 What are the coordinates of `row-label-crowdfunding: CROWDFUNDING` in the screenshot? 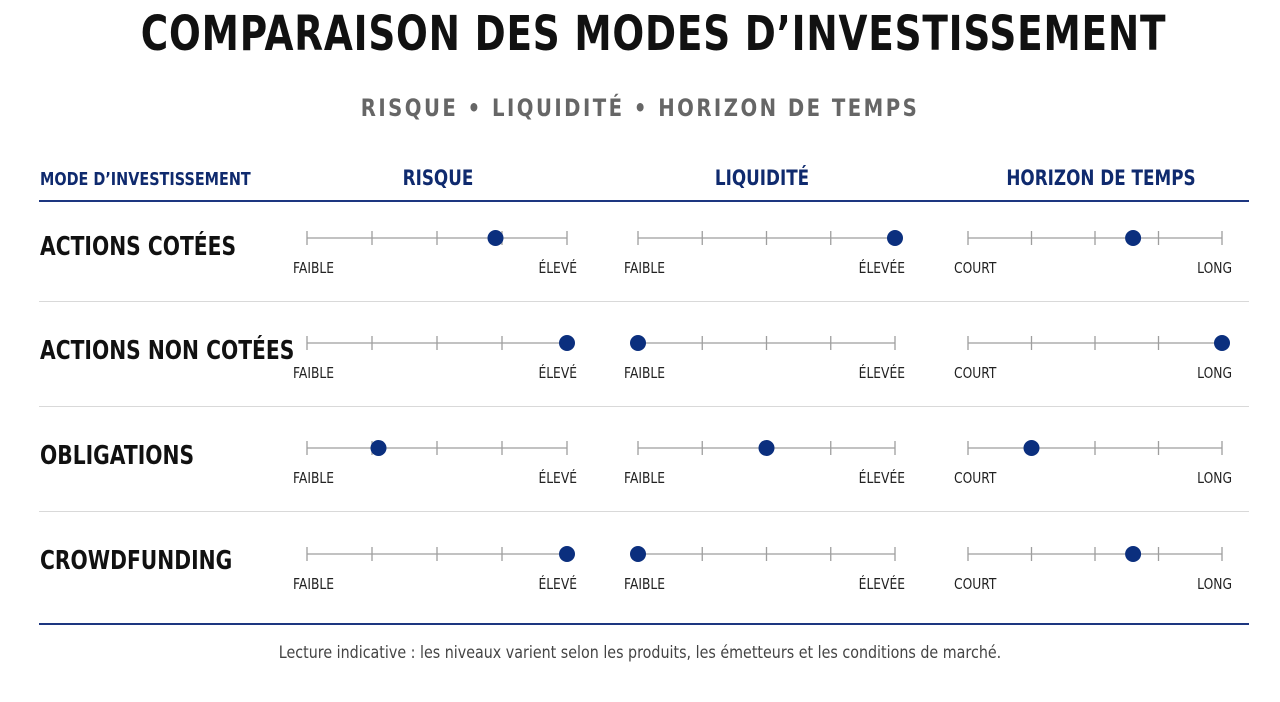 It's located at (136, 561).